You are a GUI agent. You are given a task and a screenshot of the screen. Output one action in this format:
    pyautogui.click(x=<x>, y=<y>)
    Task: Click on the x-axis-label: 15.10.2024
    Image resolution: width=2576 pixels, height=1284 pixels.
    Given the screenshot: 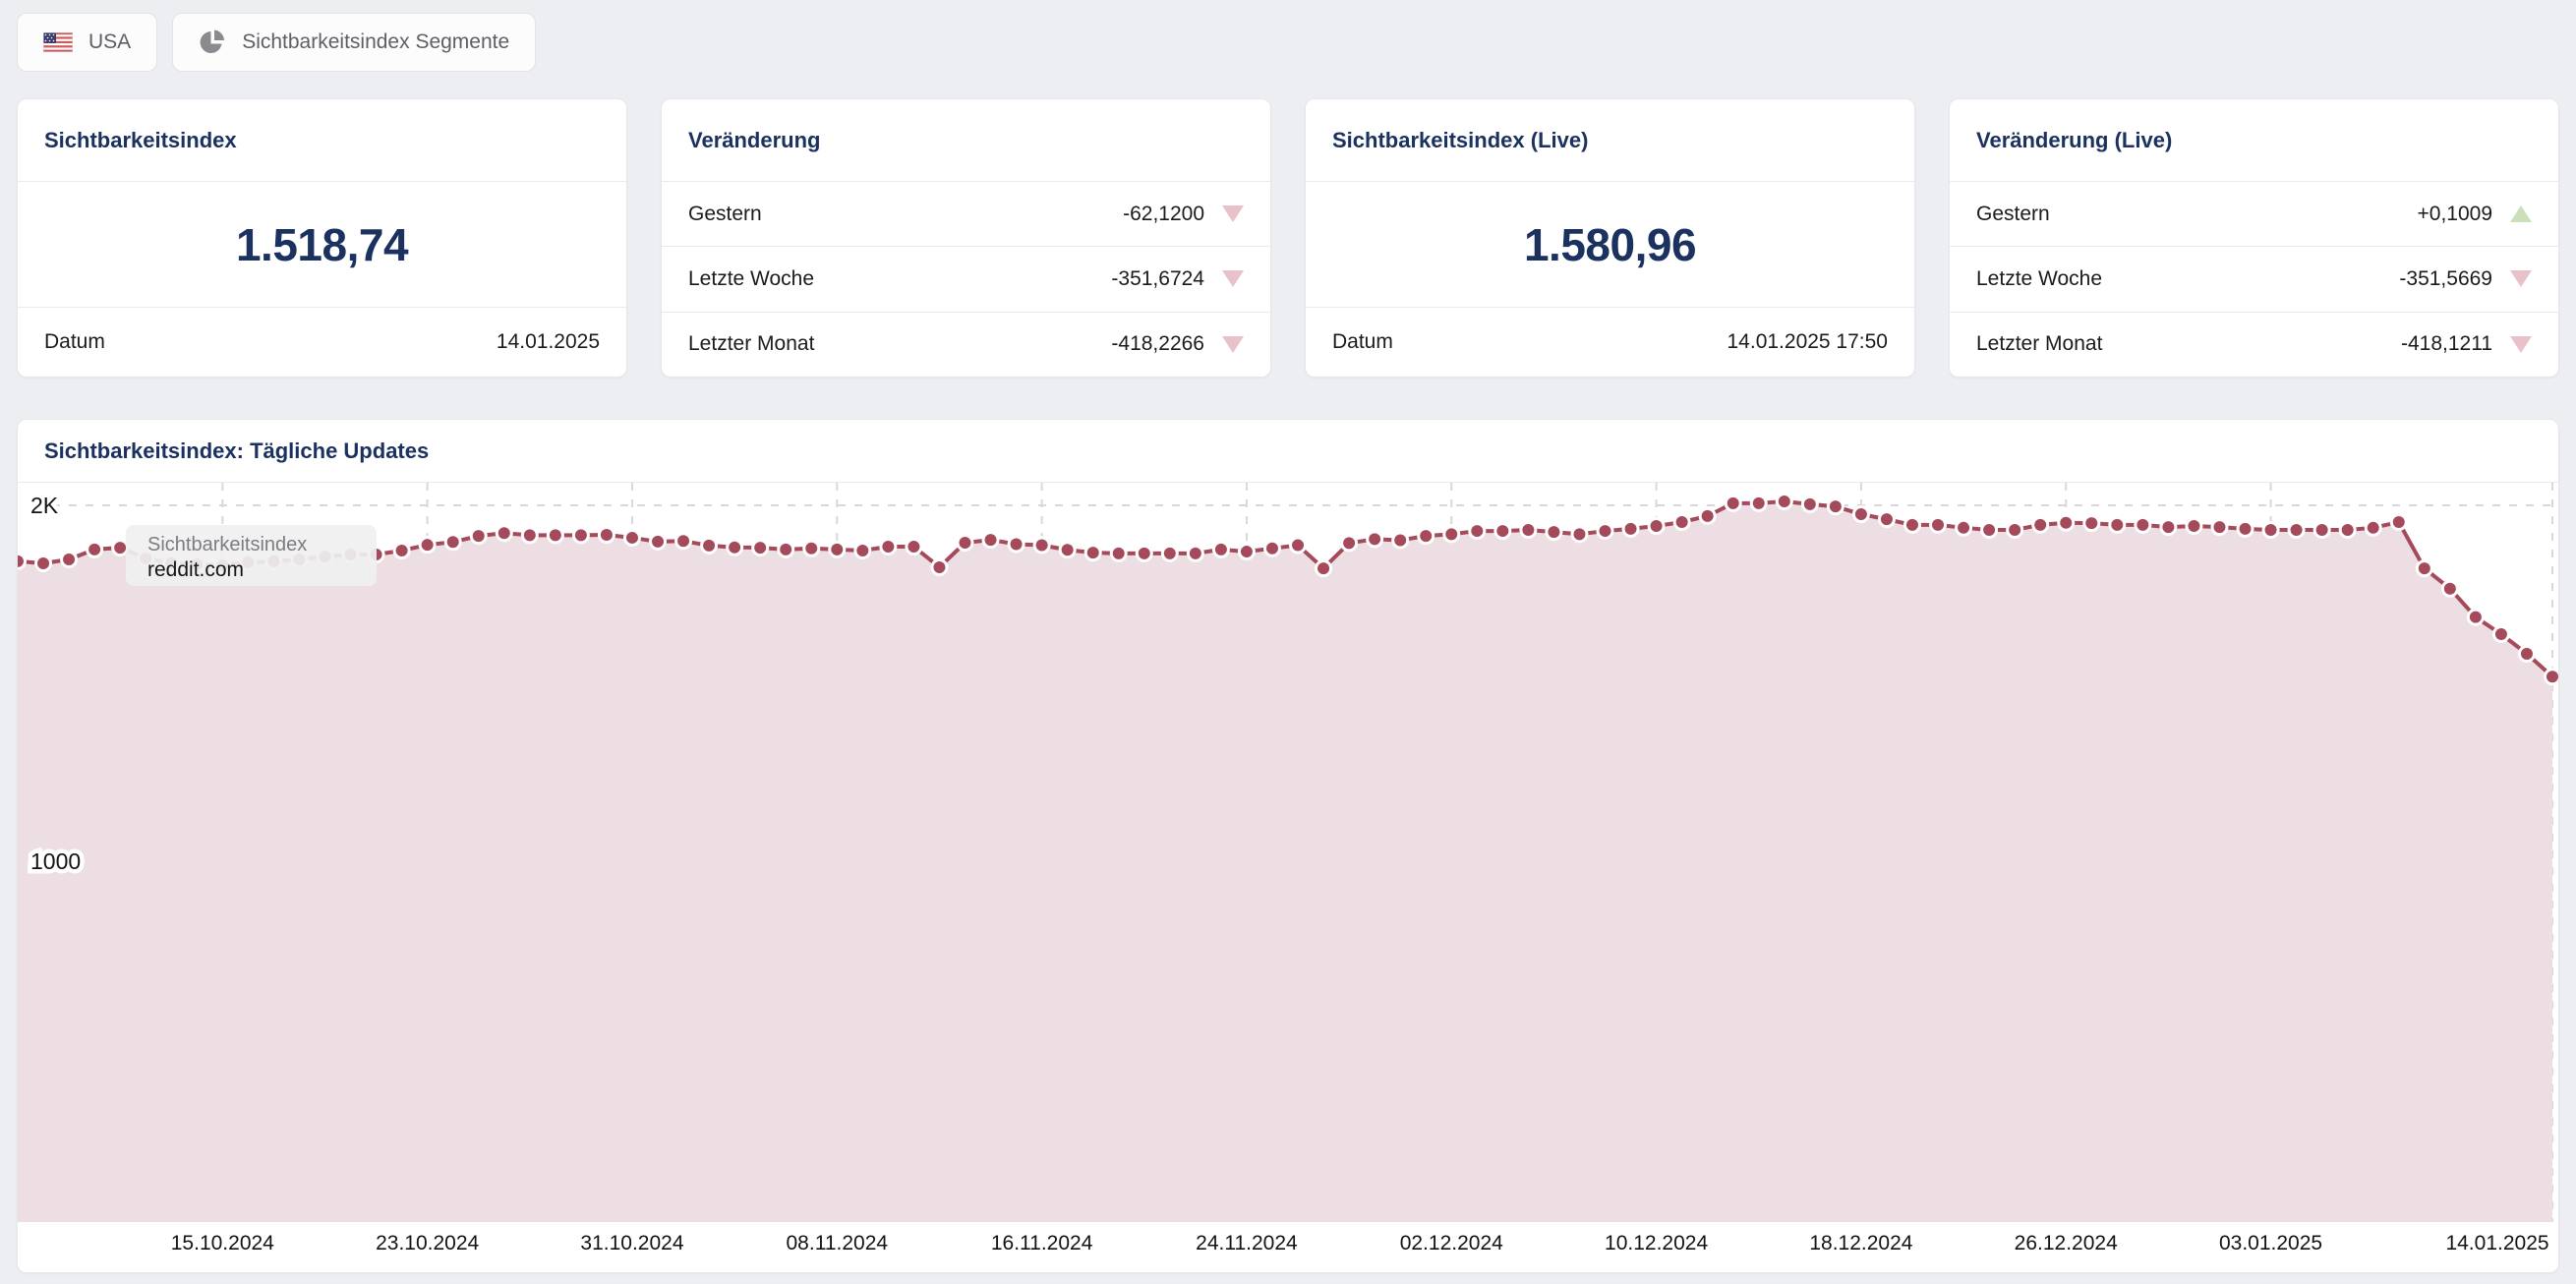 What is the action you would take?
    pyautogui.click(x=222, y=1244)
    